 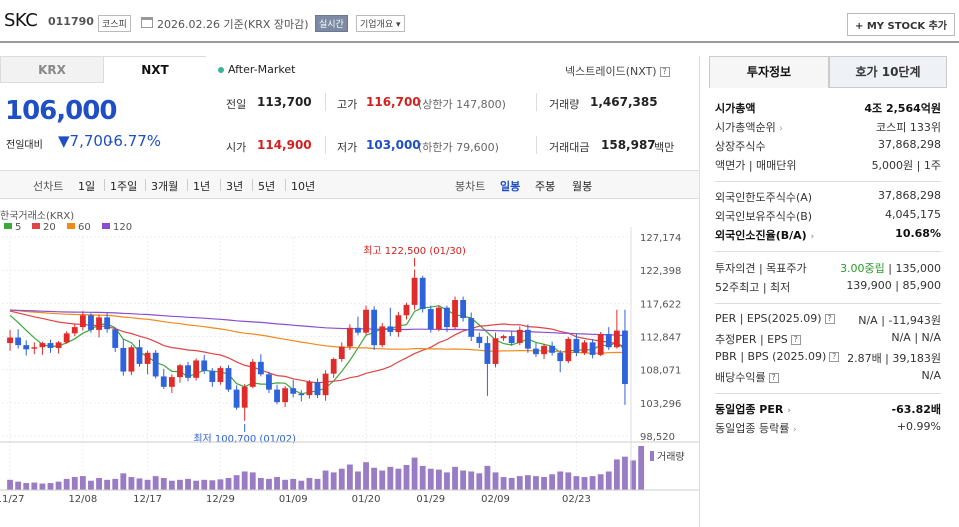 I want to click on company-overview-dropdown: 기업개요 ▾, so click(x=380, y=23).